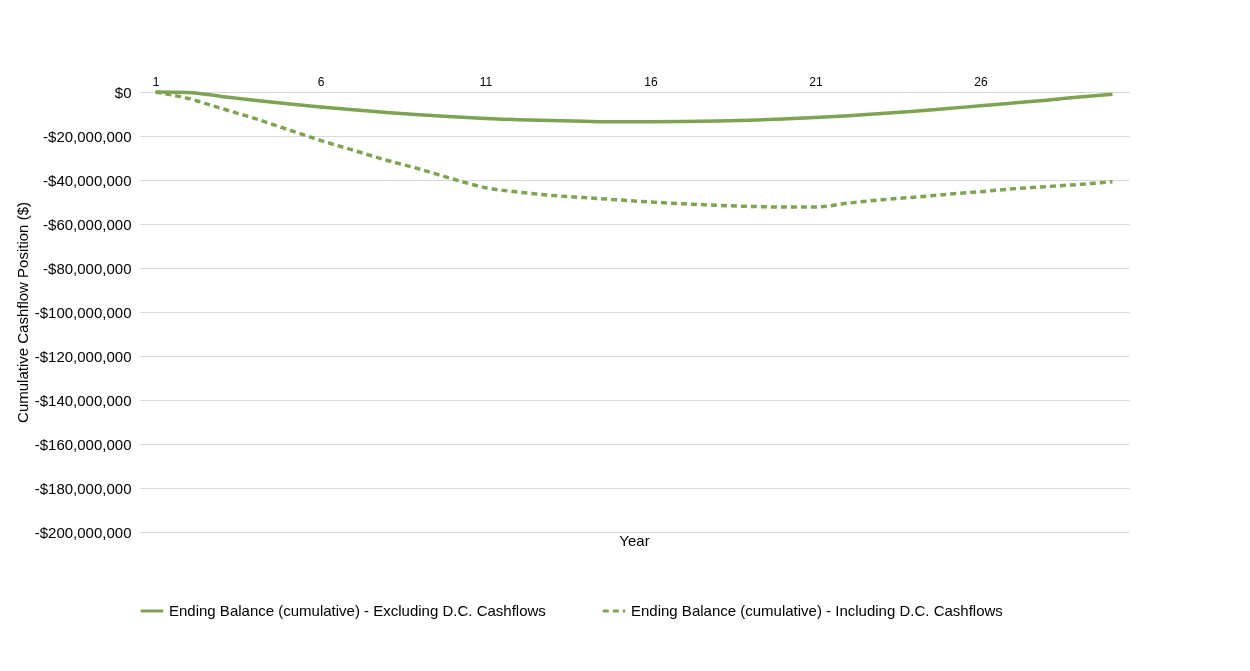 This screenshot has width=1250, height=671. Describe the element at coordinates (156, 81) in the screenshot. I see `x-tick-label: 1` at that location.